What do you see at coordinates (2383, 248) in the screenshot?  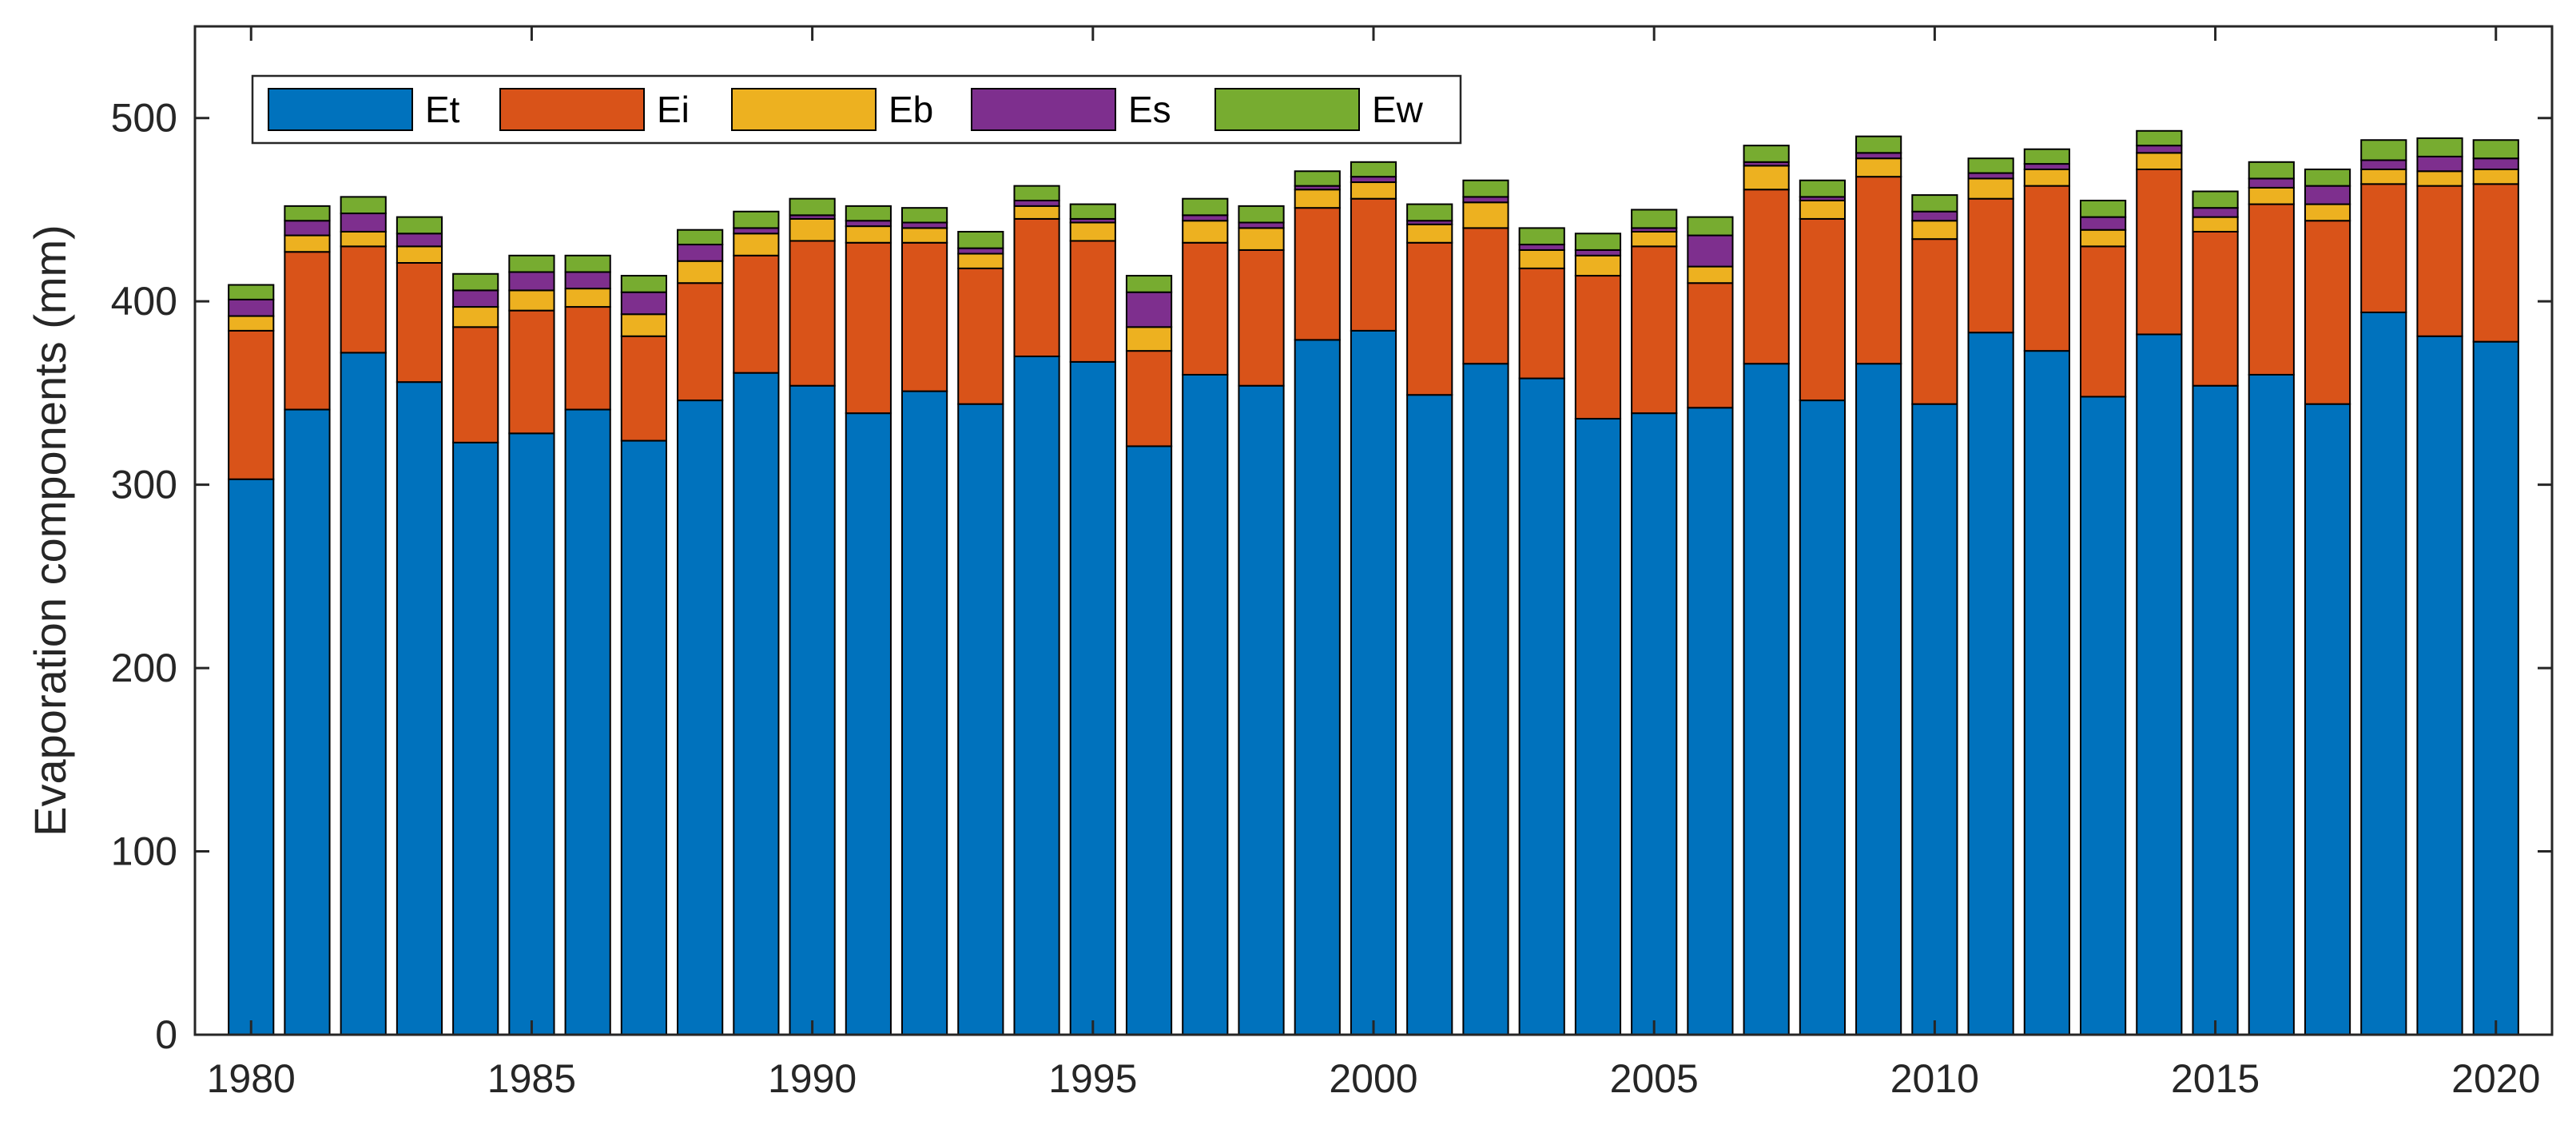 I see `bar-ei-2018` at bounding box center [2383, 248].